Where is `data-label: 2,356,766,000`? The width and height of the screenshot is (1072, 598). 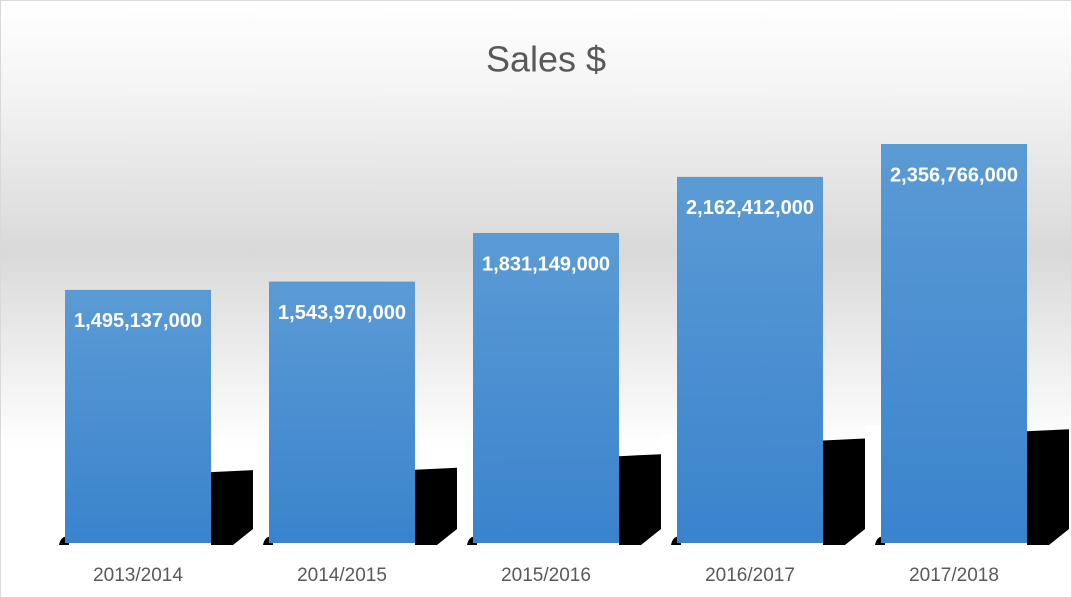
data-label: 2,356,766,000 is located at coordinates (954, 175).